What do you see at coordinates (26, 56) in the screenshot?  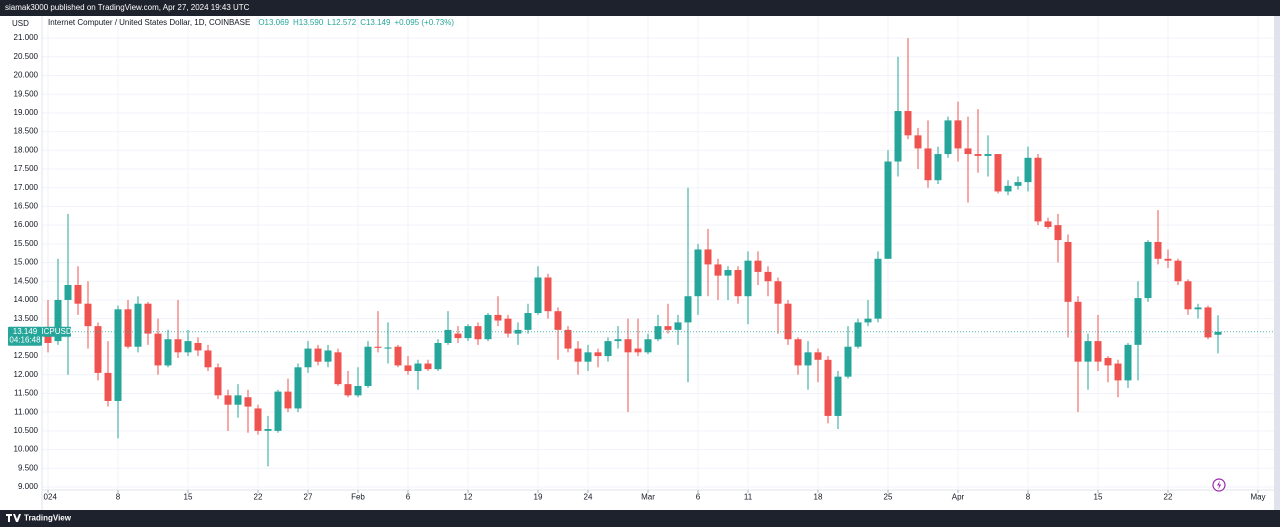 I see `y-tick-label: 20.500` at bounding box center [26, 56].